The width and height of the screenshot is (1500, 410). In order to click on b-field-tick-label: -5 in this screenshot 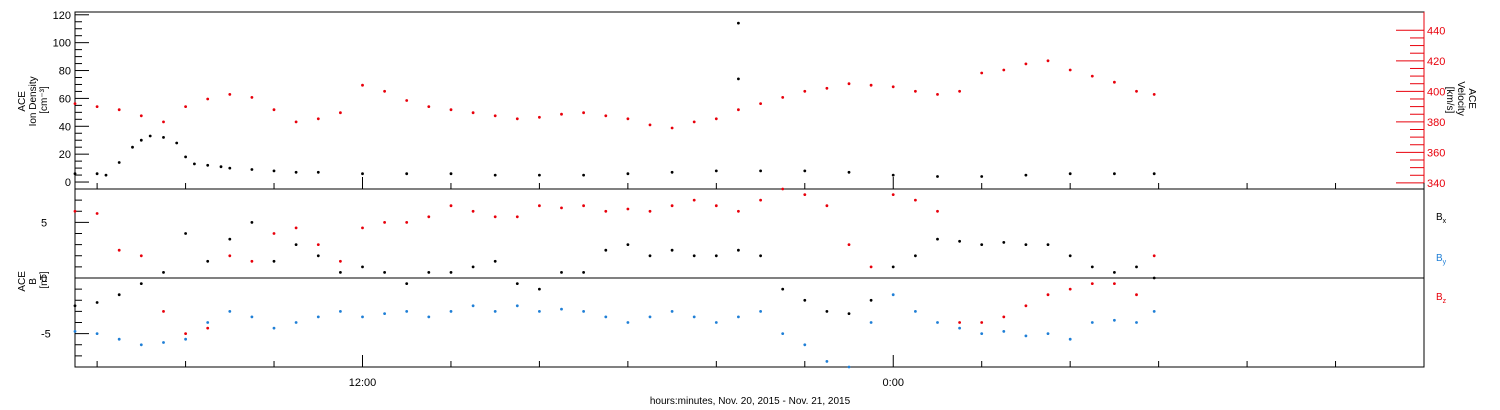, I will do `click(46, 335)`.